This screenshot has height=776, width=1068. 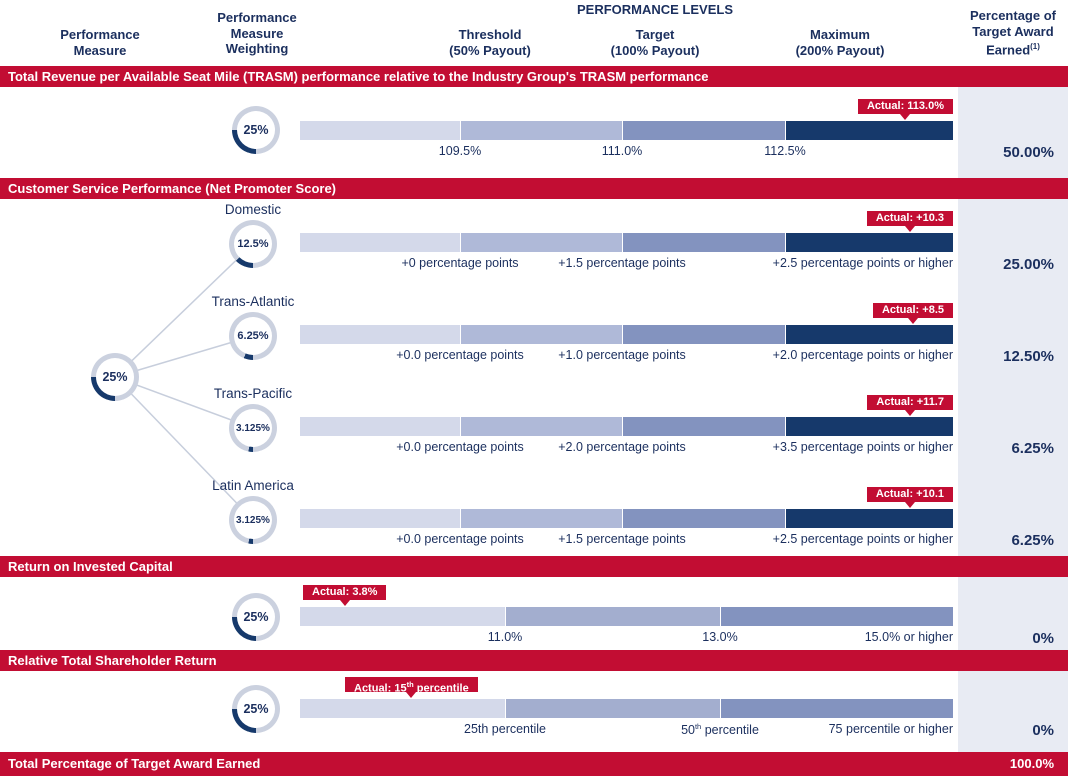 I want to click on tick-label: +0 percentage points, so click(x=460, y=263).